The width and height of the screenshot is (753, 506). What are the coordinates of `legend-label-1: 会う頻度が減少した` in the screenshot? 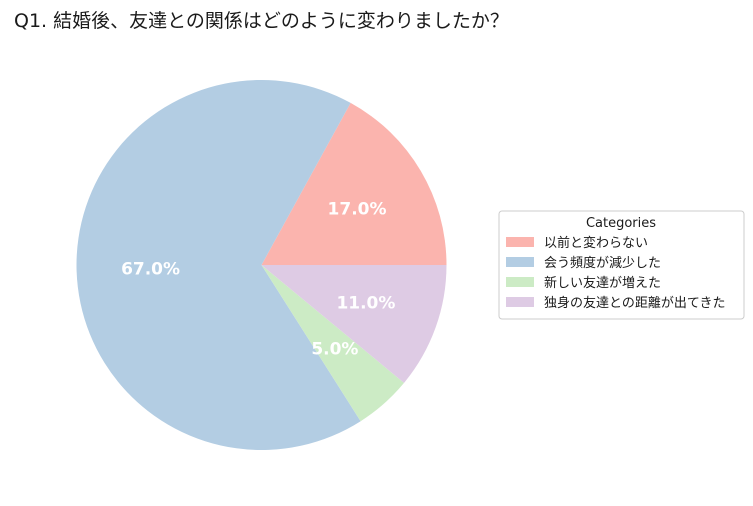 It's located at (602, 263).